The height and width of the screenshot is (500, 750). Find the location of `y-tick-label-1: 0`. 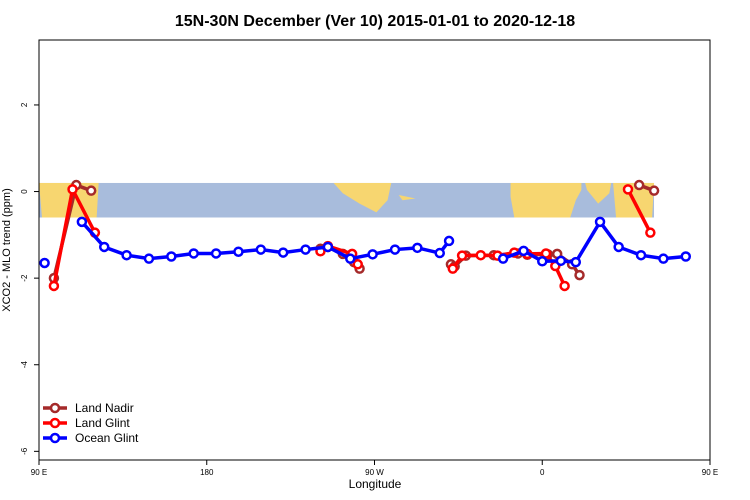

y-tick-label-1: 0 is located at coordinates (24, 191).